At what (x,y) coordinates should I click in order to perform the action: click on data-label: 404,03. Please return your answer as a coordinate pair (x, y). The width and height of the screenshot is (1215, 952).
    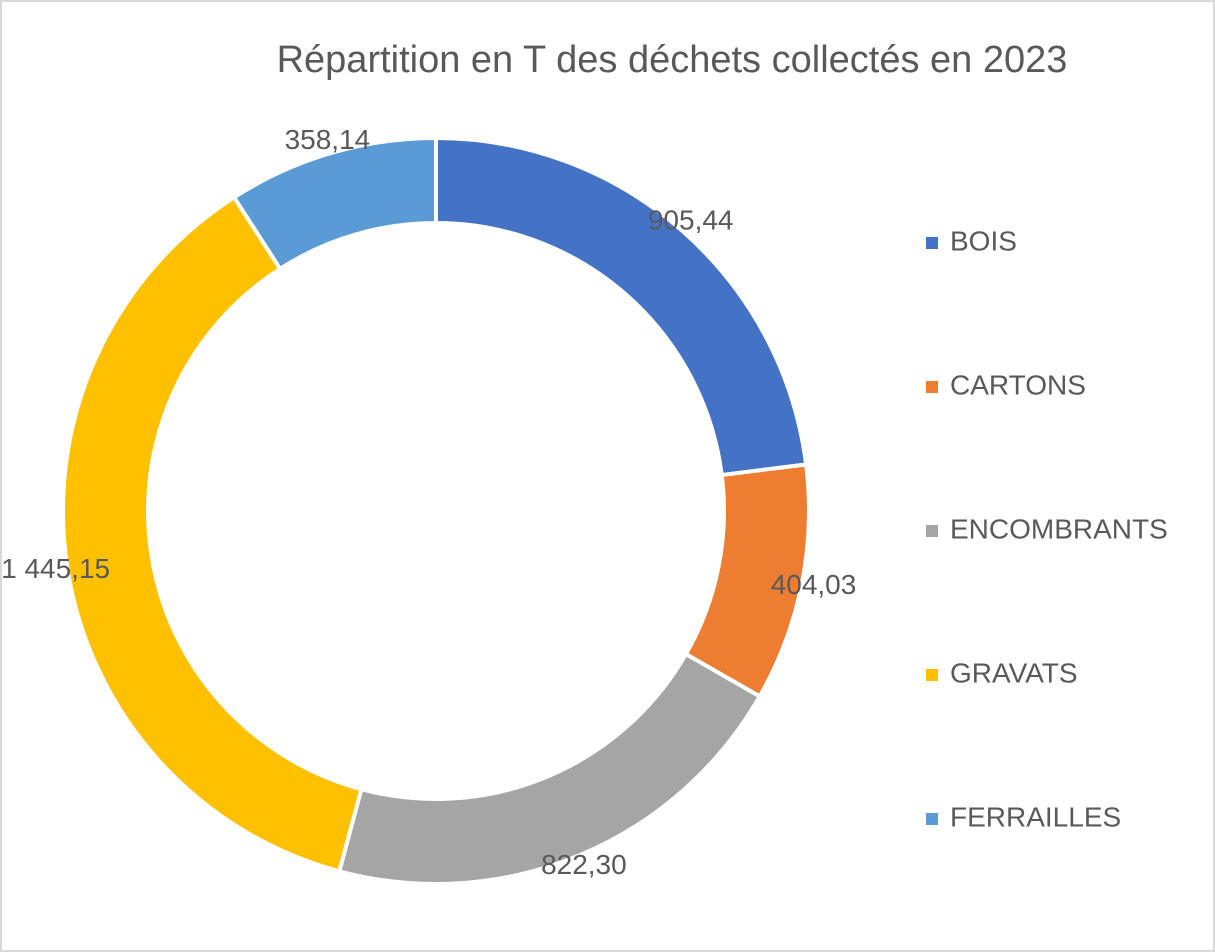
    Looking at the image, I should click on (814, 584).